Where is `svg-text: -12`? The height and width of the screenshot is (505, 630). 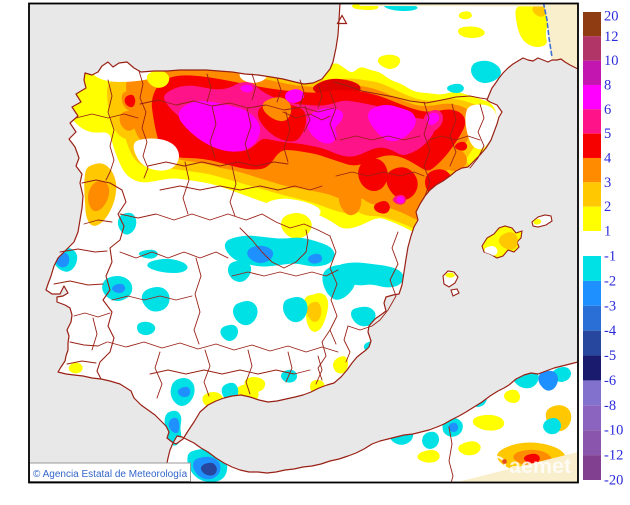
svg-text: -12 is located at coordinates (613, 456).